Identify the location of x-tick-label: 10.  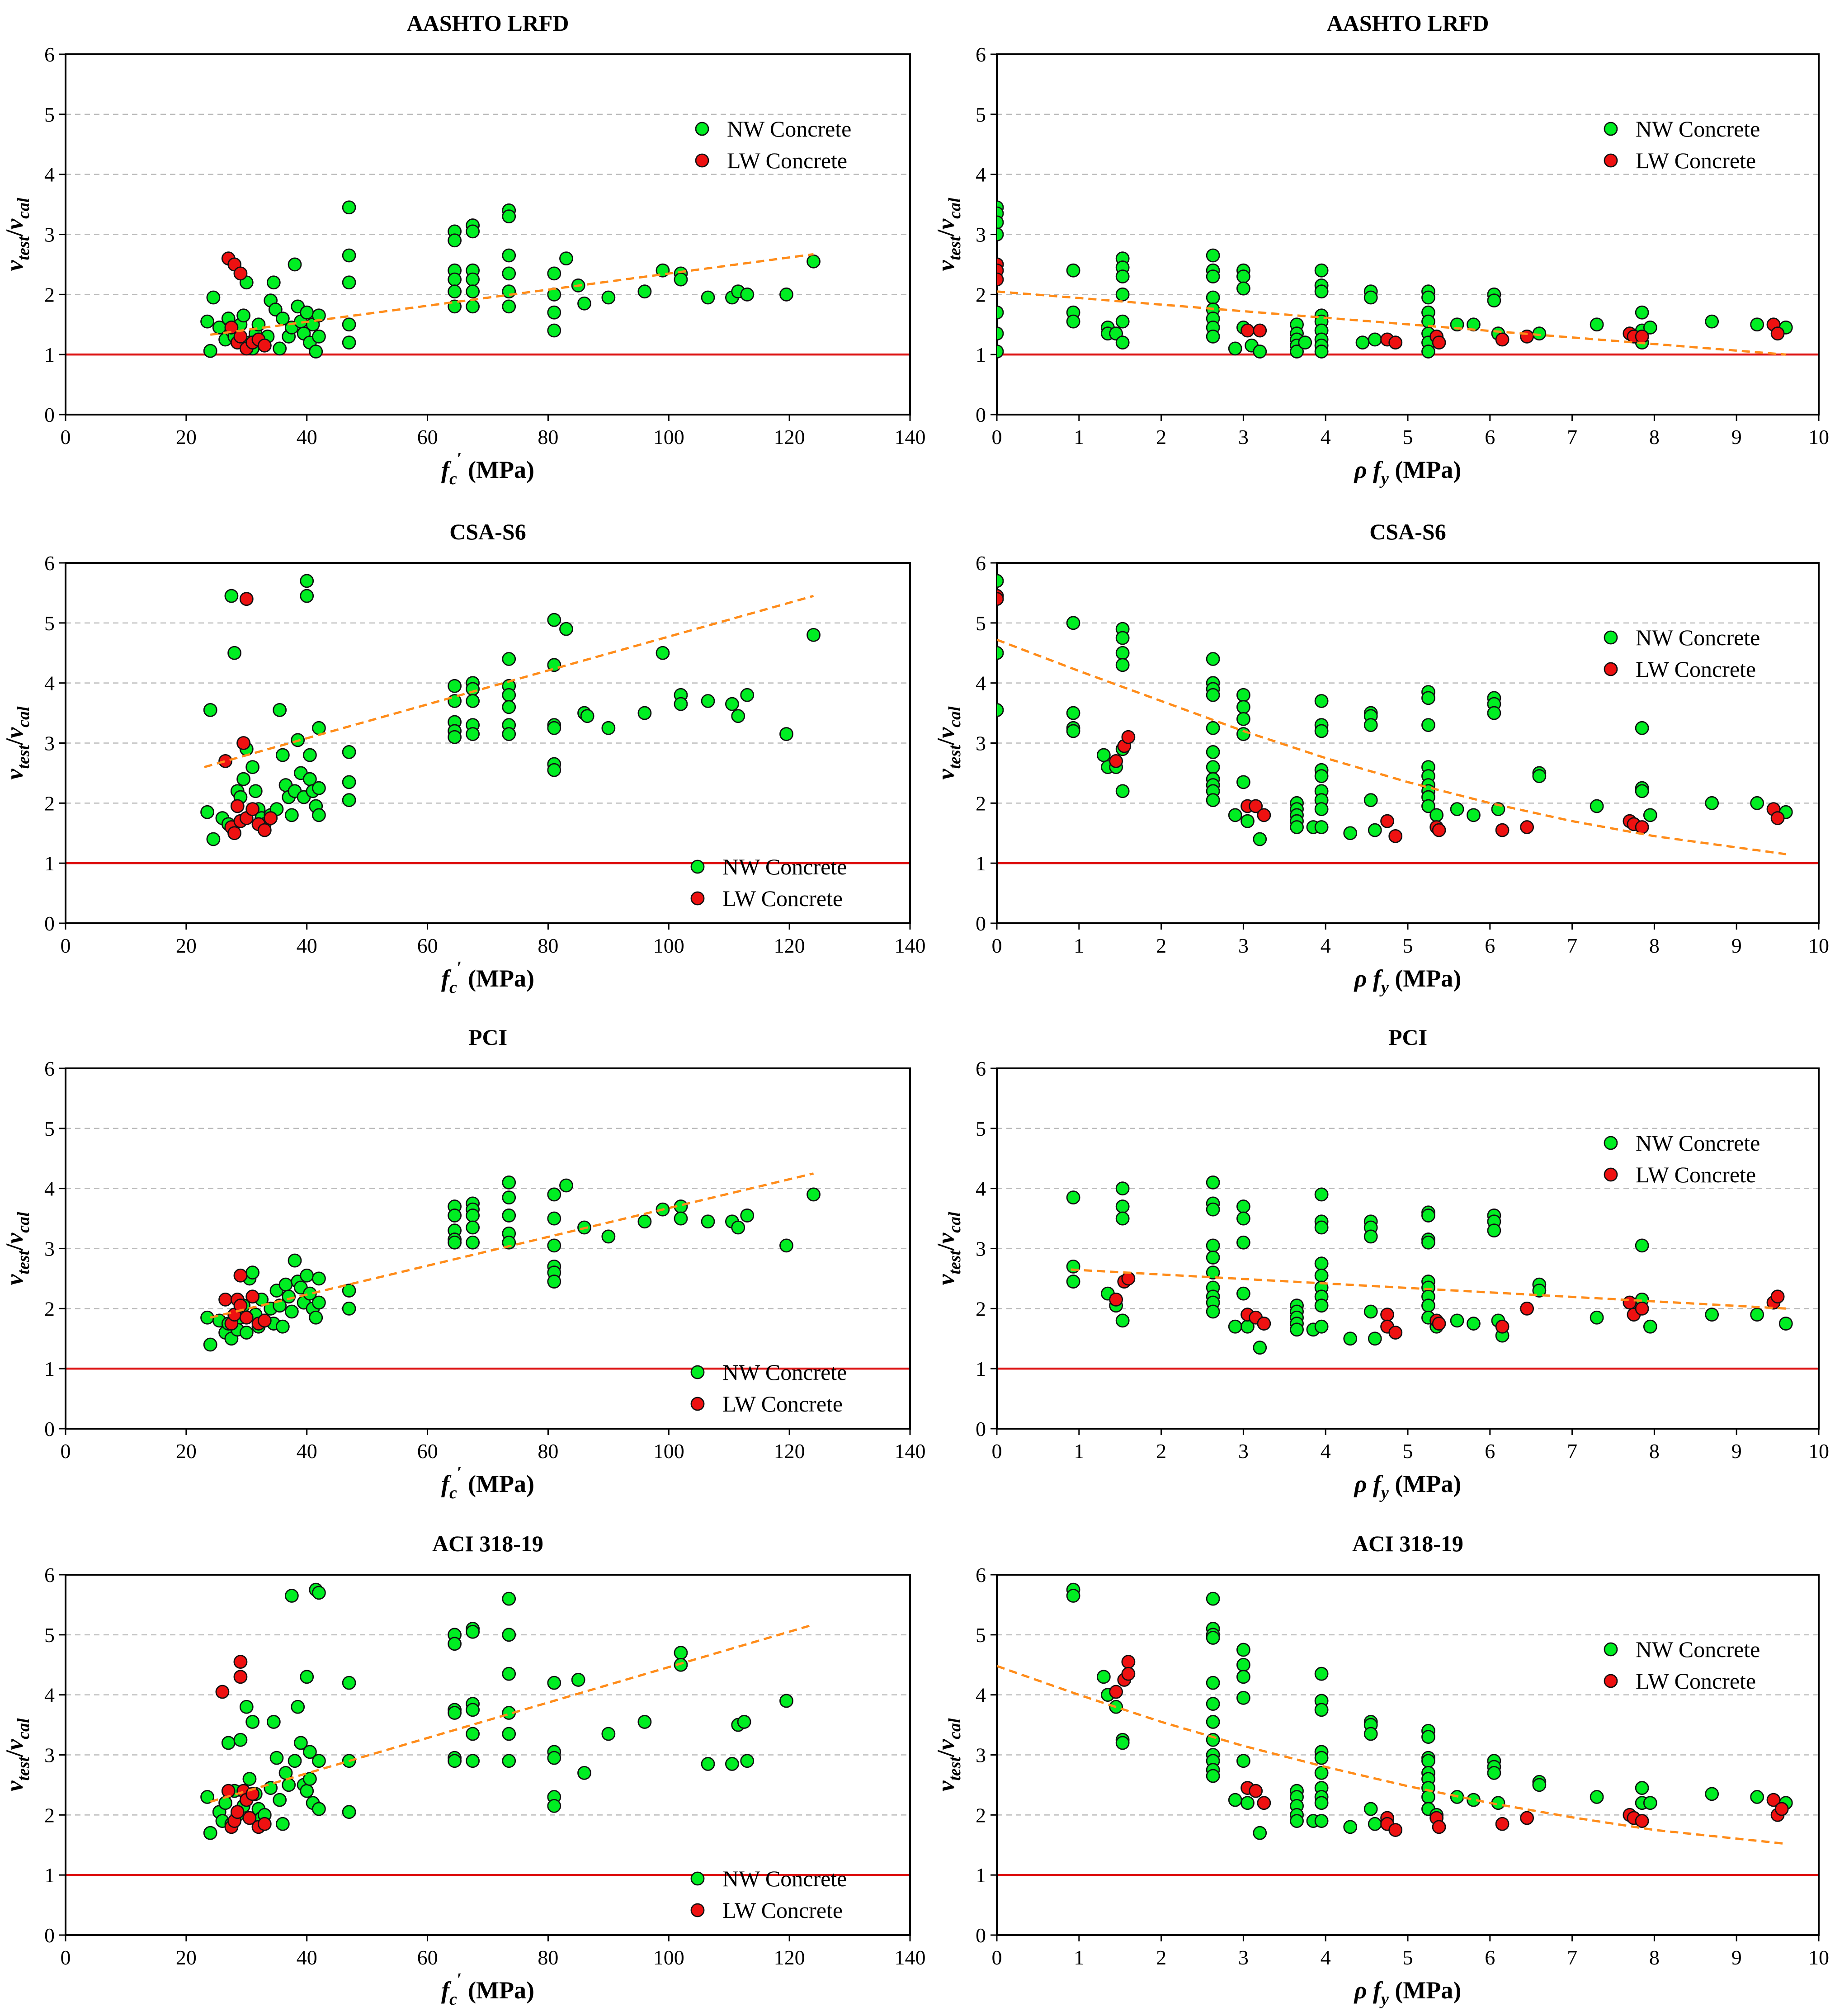
(1818, 945).